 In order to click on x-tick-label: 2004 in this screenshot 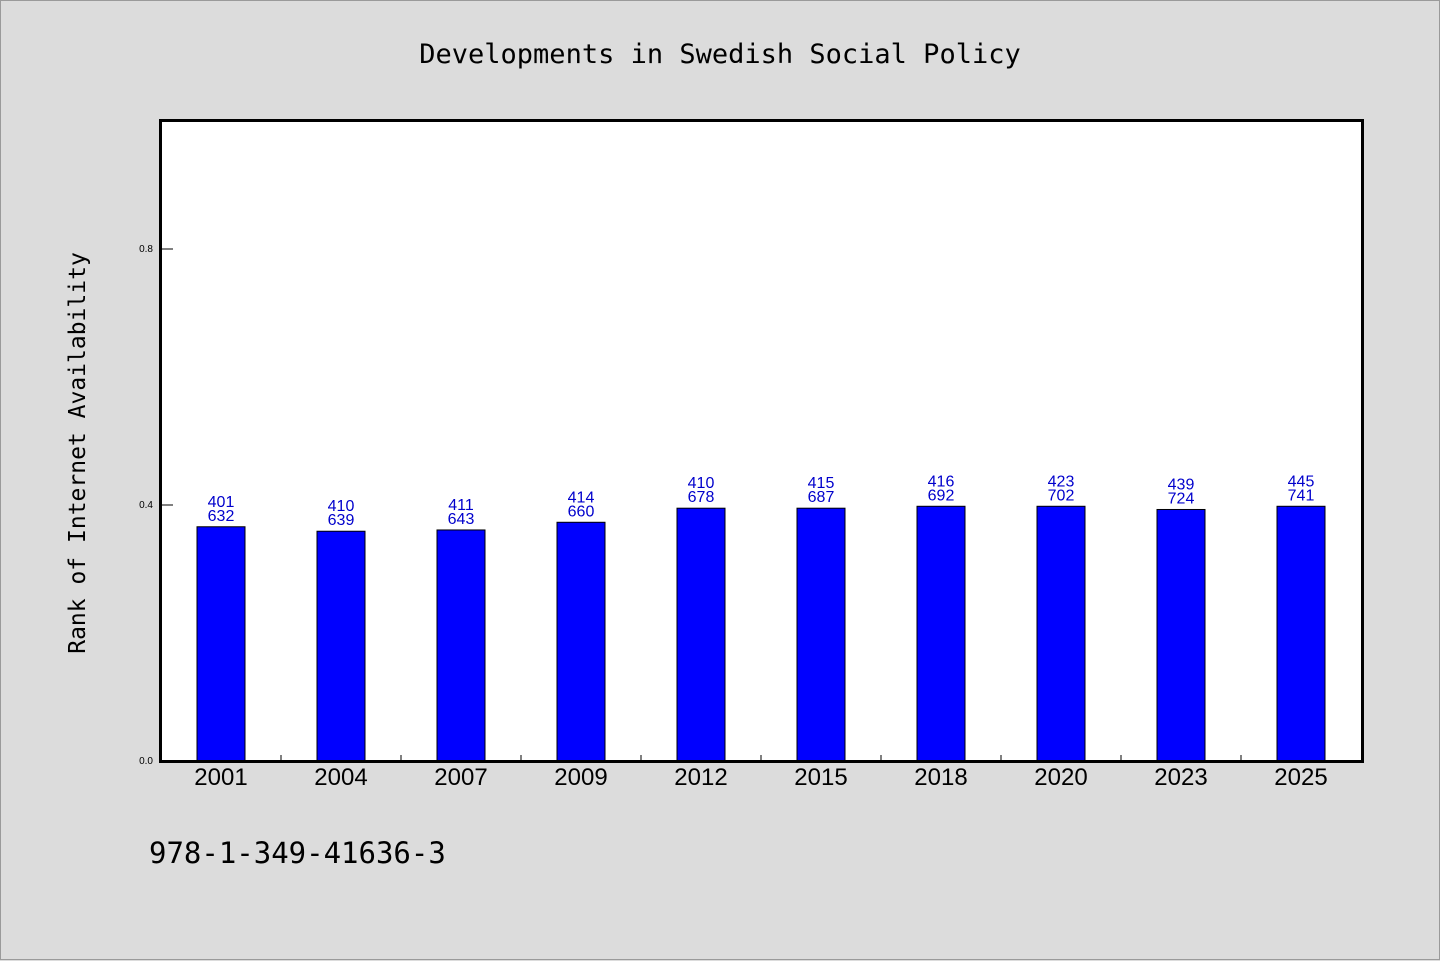, I will do `click(340, 777)`.